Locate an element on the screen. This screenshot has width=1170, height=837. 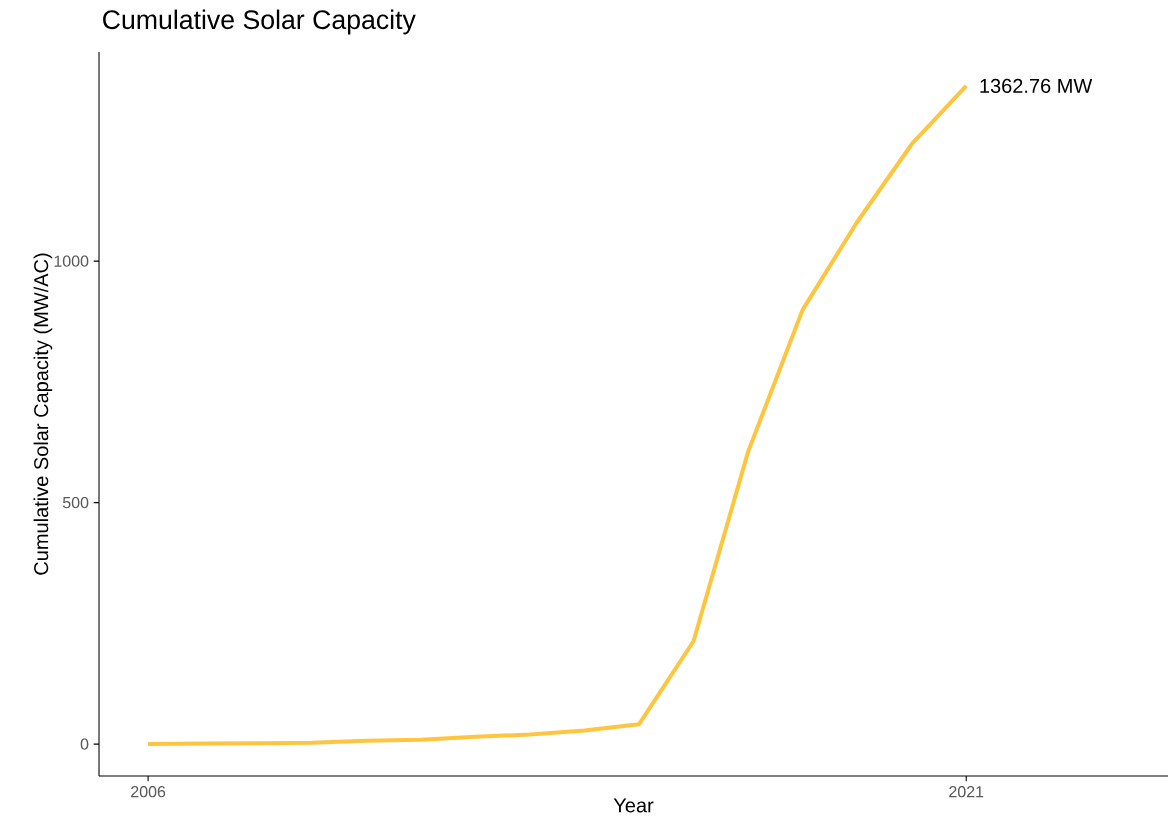
y-tick-label: 0 is located at coordinates (84, 744).